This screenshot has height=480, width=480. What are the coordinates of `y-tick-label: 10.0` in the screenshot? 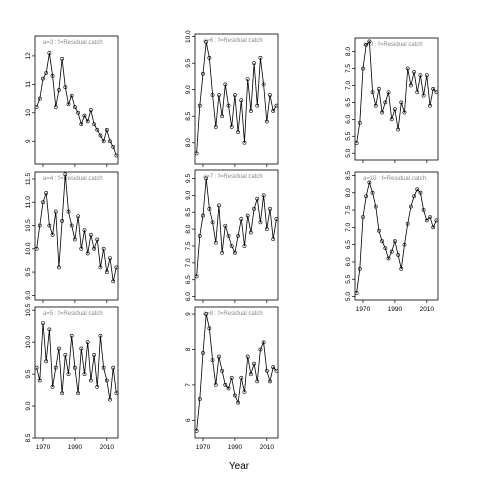 It's located at (28, 341).